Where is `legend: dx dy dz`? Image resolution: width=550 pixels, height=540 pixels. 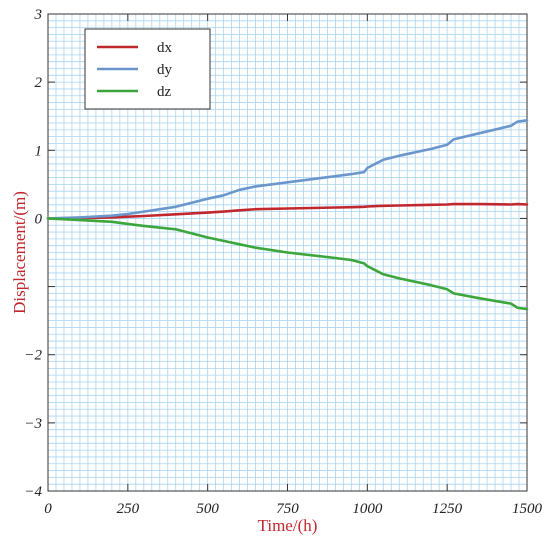 legend: dx dy dz is located at coordinates (147, 69).